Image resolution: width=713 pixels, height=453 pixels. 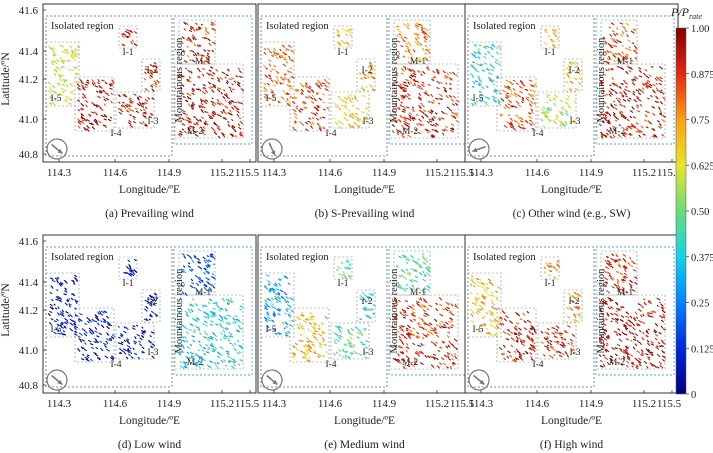 What do you see at coordinates (700, 212) in the screenshot?
I see `colorbar-tick-label: 0.50` at bounding box center [700, 212].